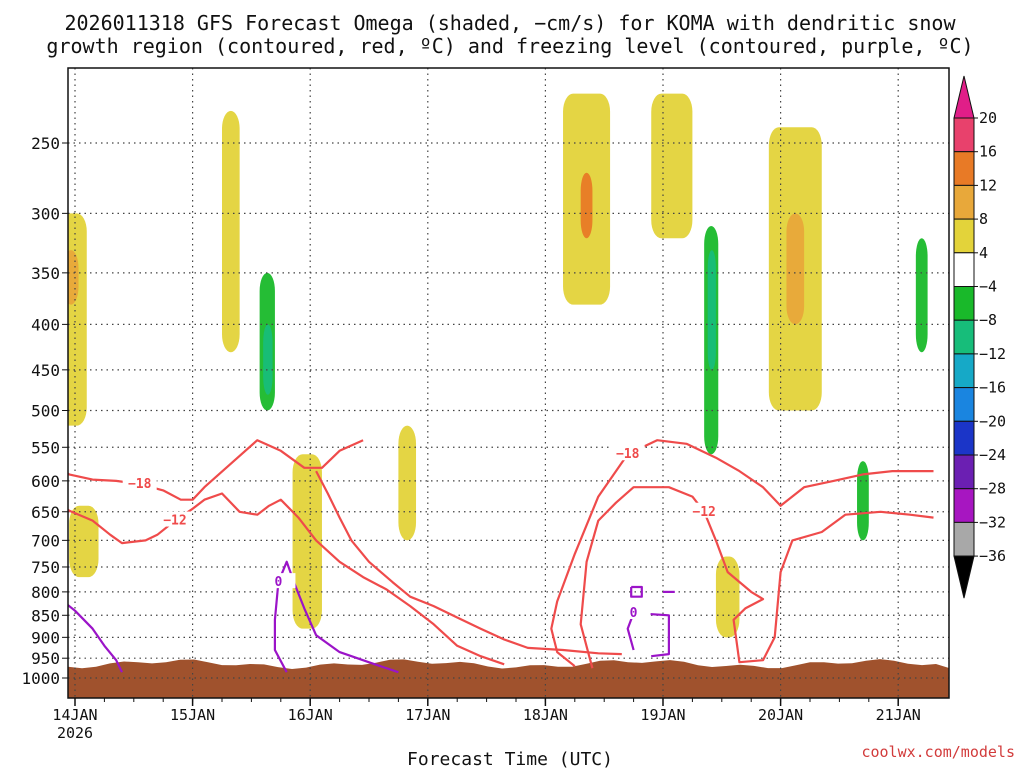 The height and width of the screenshot is (768, 1024). Describe the element at coordinates (983, 219) in the screenshot. I see `colorbar-level-label-3: 8` at that location.